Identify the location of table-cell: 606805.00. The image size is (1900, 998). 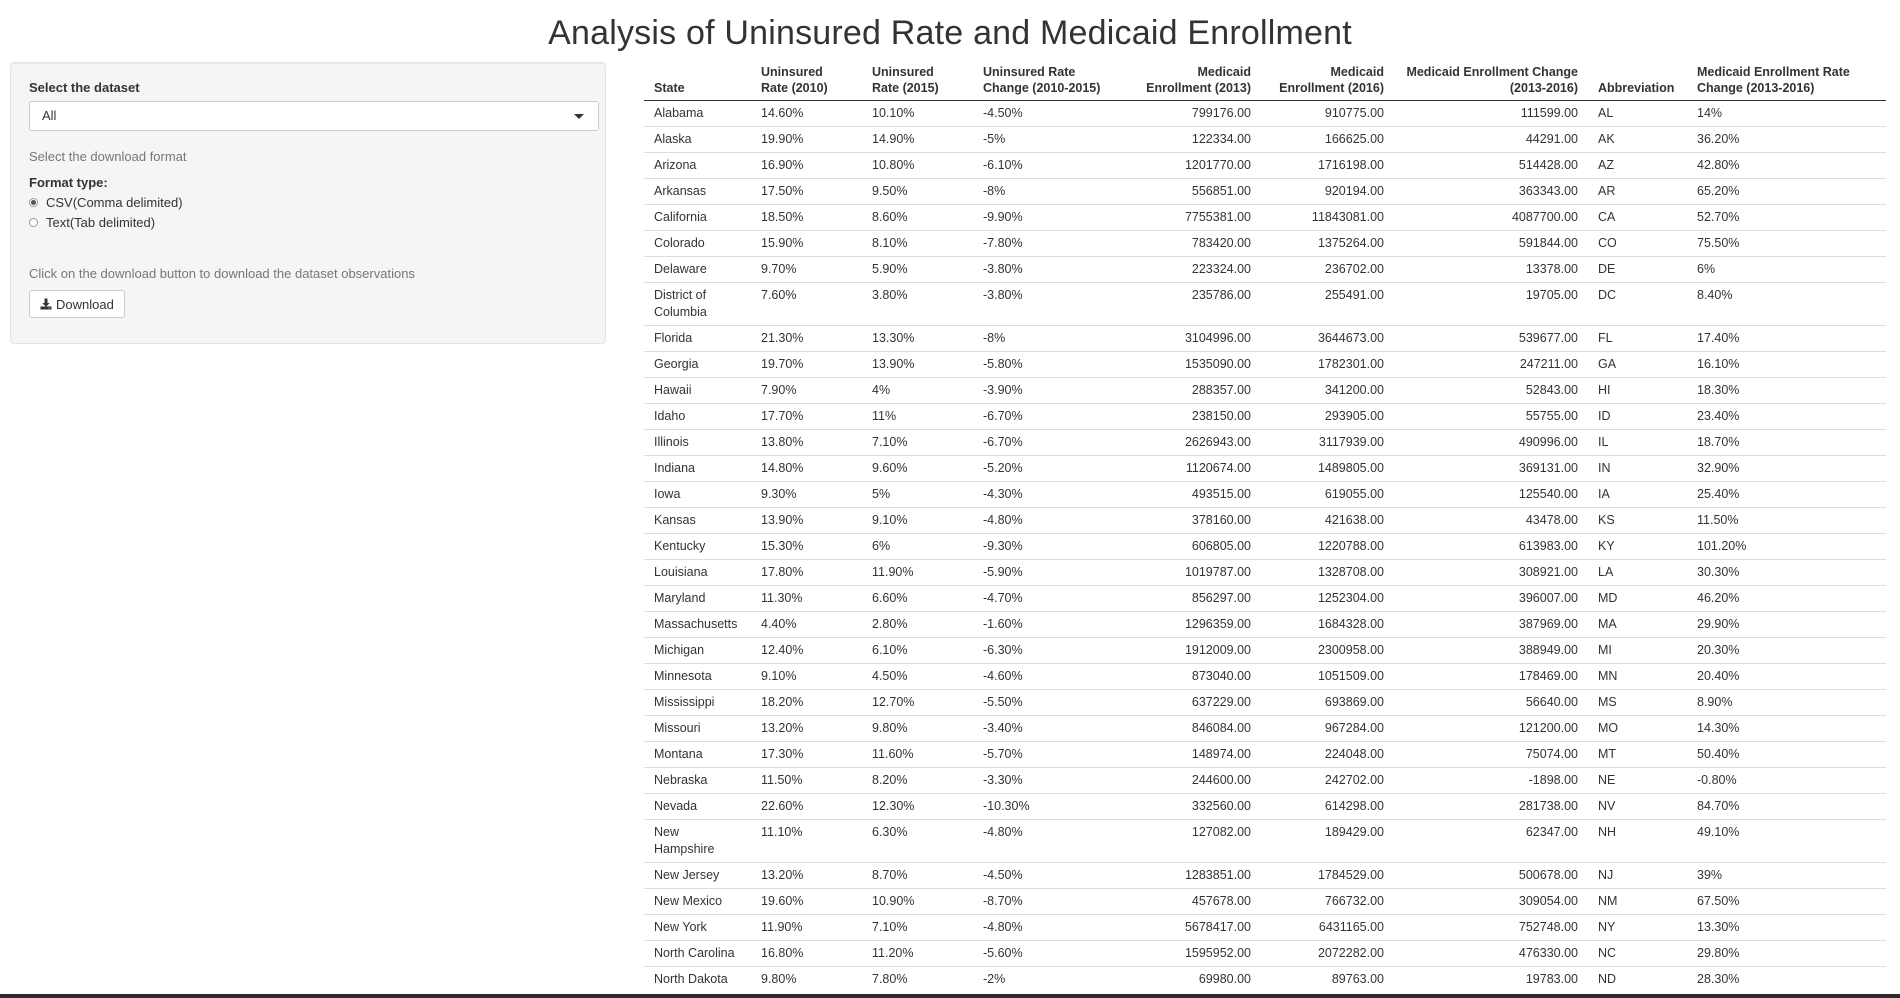
(1192, 546).